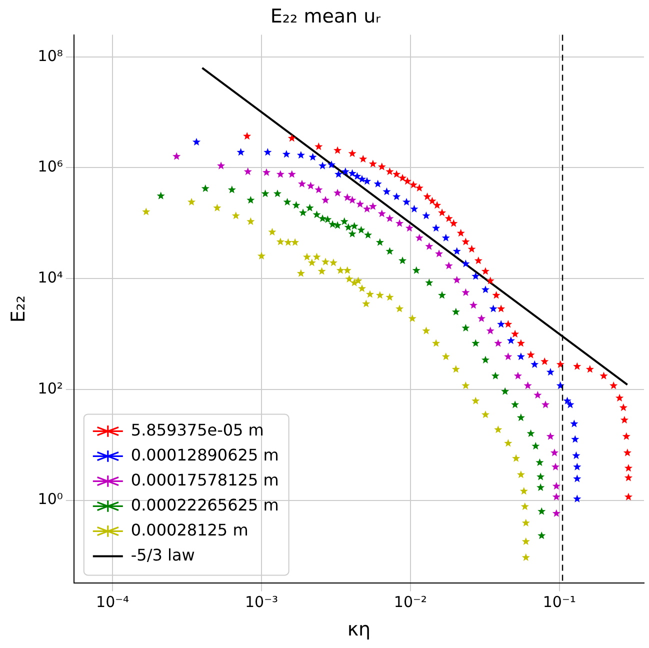 This screenshot has height=648, width=649. I want to click on chart-title: E₂₂ mean uᵣ, so click(325, 16).